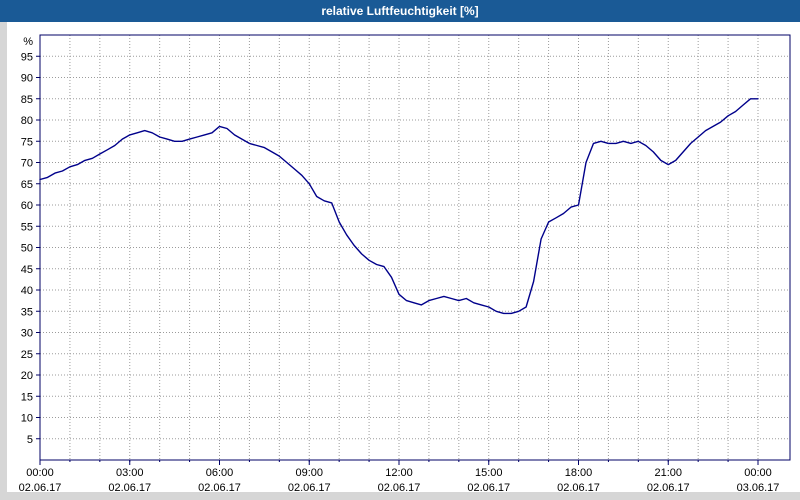 The height and width of the screenshot is (500, 800). What do you see at coordinates (3, 257) in the screenshot?
I see `left-gray-strip` at bounding box center [3, 257].